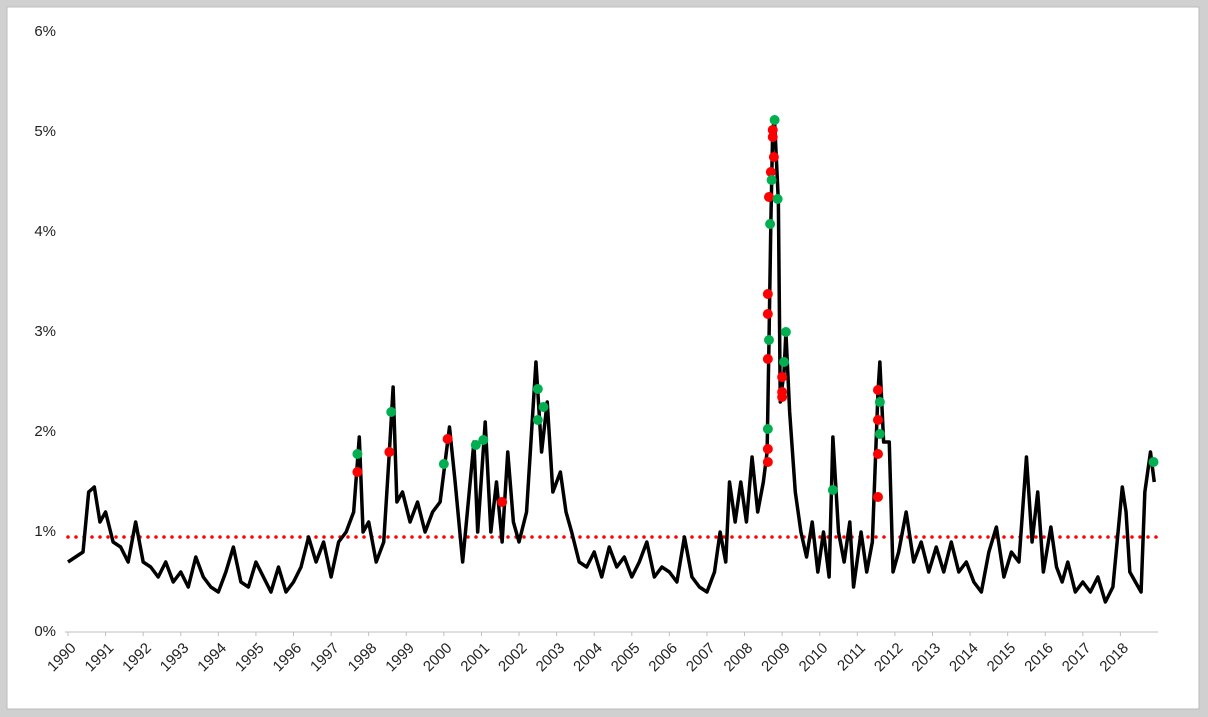 This screenshot has height=717, width=1208. What do you see at coordinates (45, 431) in the screenshot?
I see `y-tick-label: 2%` at bounding box center [45, 431].